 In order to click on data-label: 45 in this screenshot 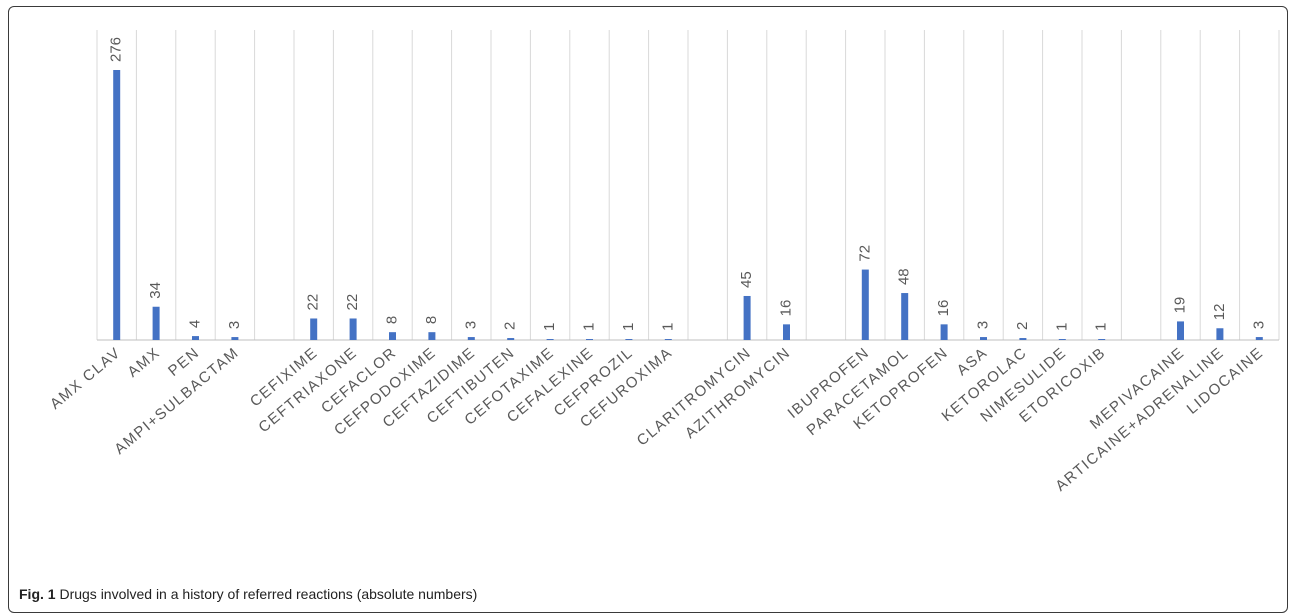, I will do `click(746, 279)`.